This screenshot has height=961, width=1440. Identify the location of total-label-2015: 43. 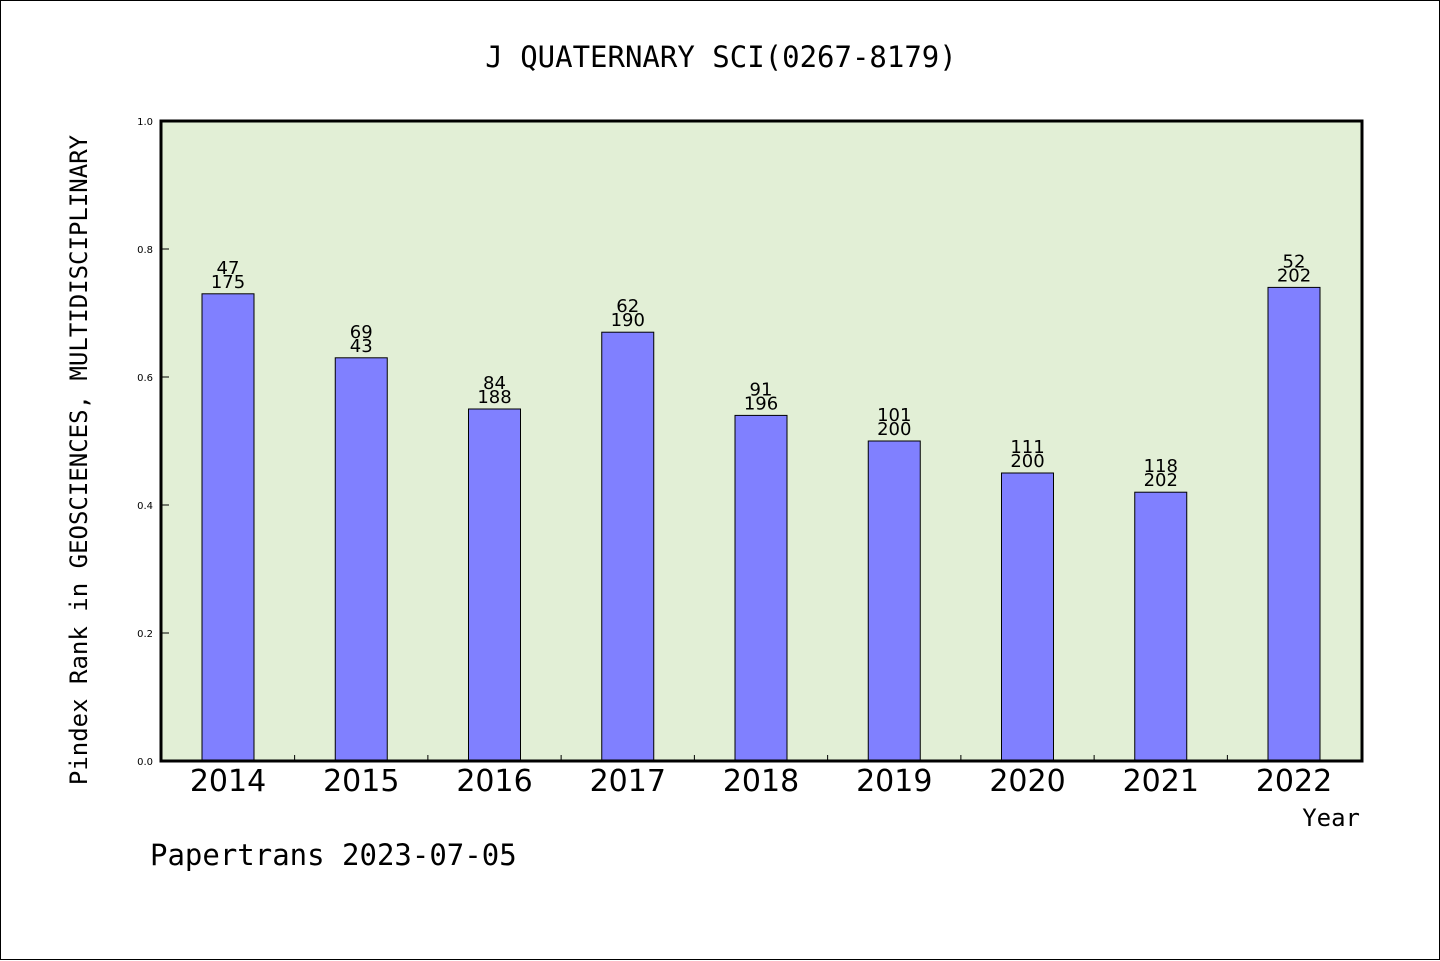
(361, 346).